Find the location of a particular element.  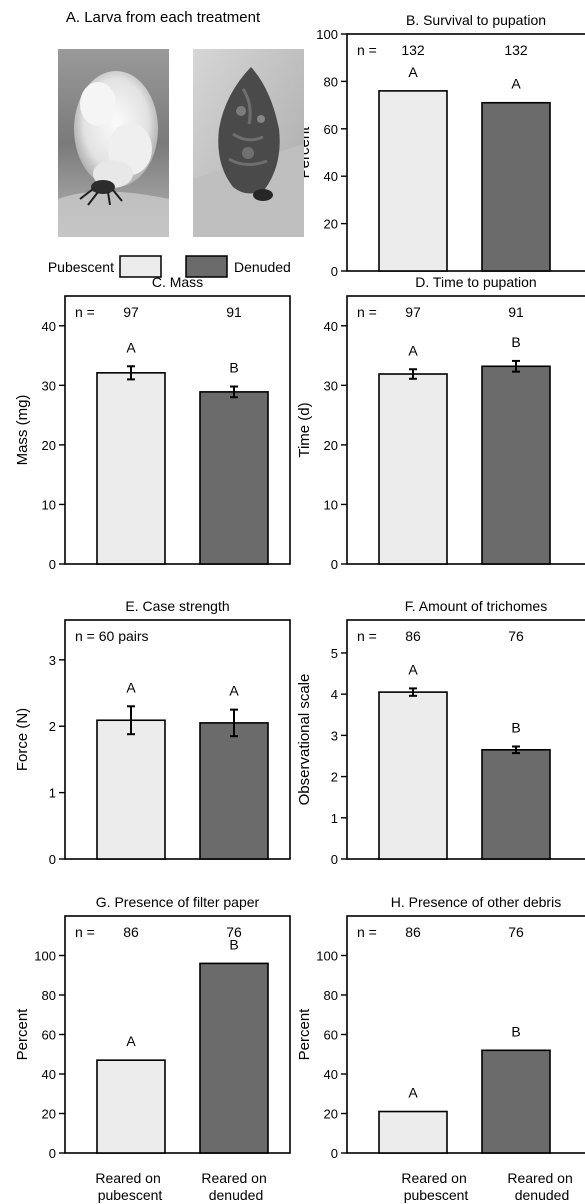

legend: Pubescent Denuded is located at coordinates (169, 266).